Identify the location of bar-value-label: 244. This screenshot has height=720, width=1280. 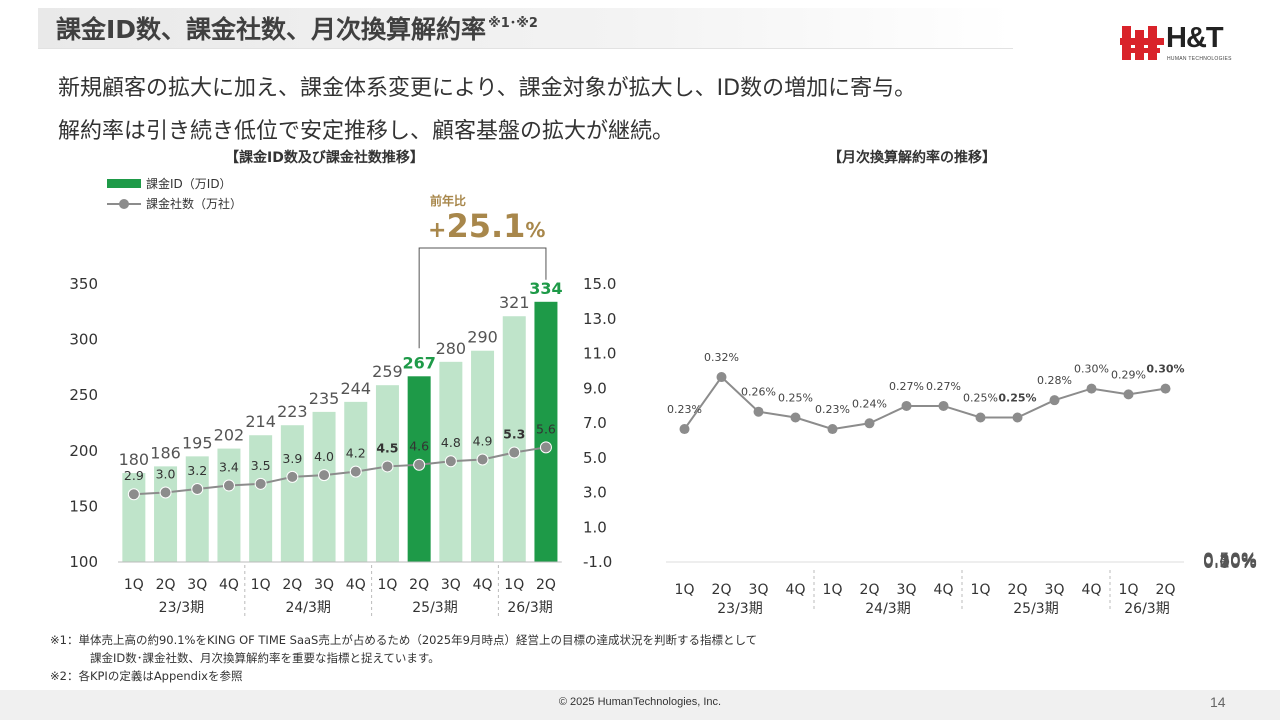
(355, 388).